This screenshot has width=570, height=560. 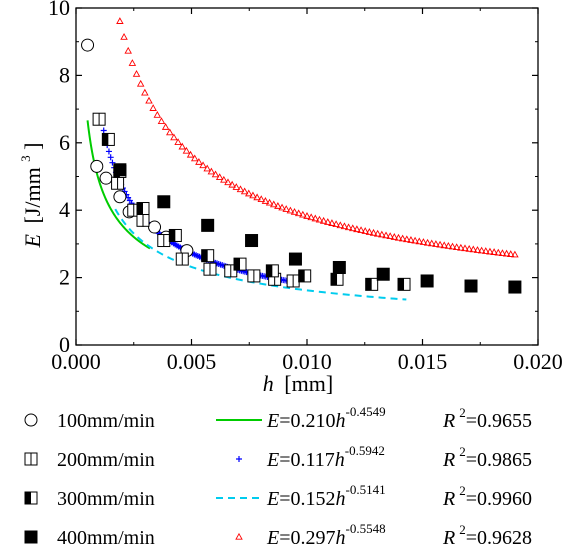 I want to click on legend-fit-equation: E=0.210h-0.4549, so click(x=326, y=418).